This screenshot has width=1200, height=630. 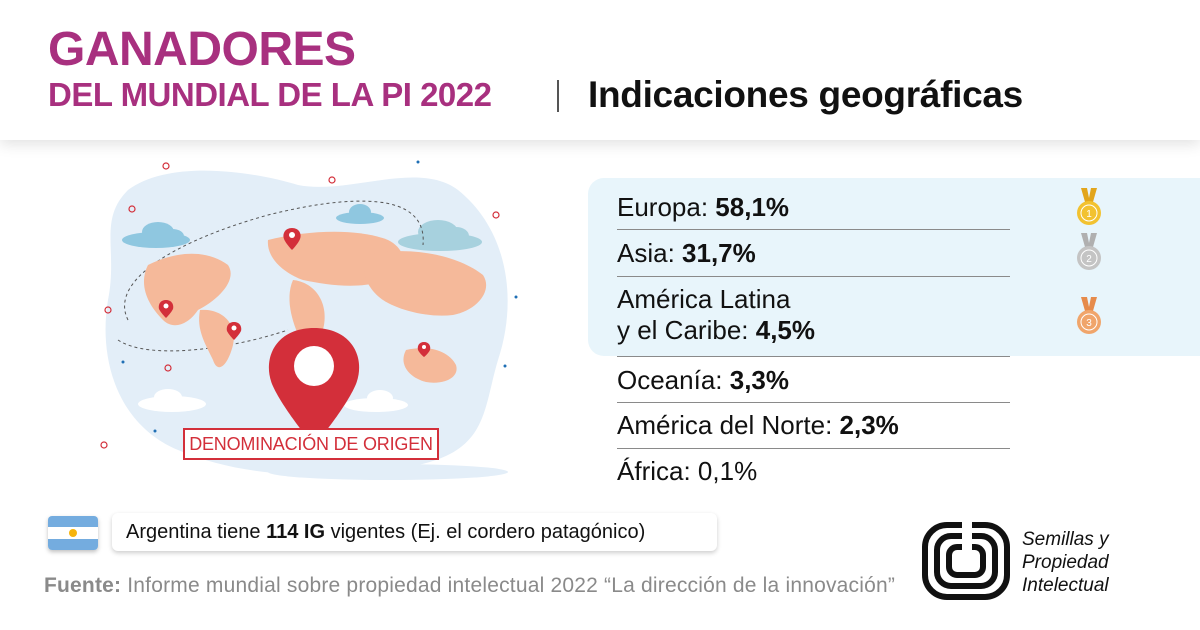 I want to click on rank-label: Asia:, so click(x=650, y=253).